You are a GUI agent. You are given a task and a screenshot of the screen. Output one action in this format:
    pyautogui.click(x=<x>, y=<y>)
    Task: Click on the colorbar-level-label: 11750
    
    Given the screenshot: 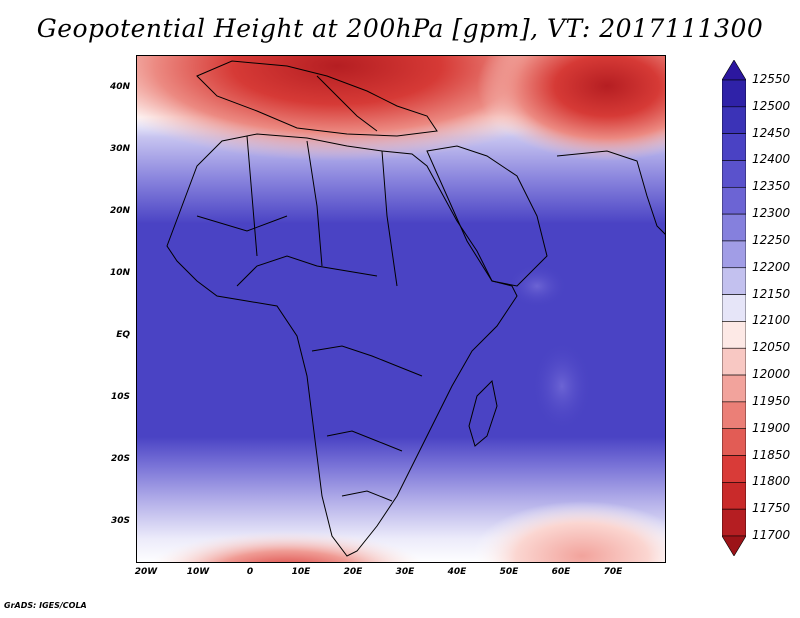 What is the action you would take?
    pyautogui.click(x=771, y=508)
    